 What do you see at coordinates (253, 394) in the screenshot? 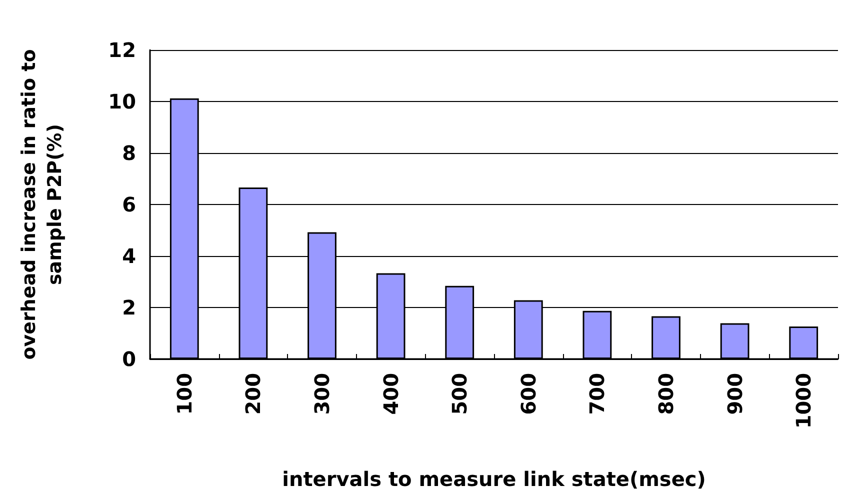
I see `x-tick-label: 200` at bounding box center [253, 394].